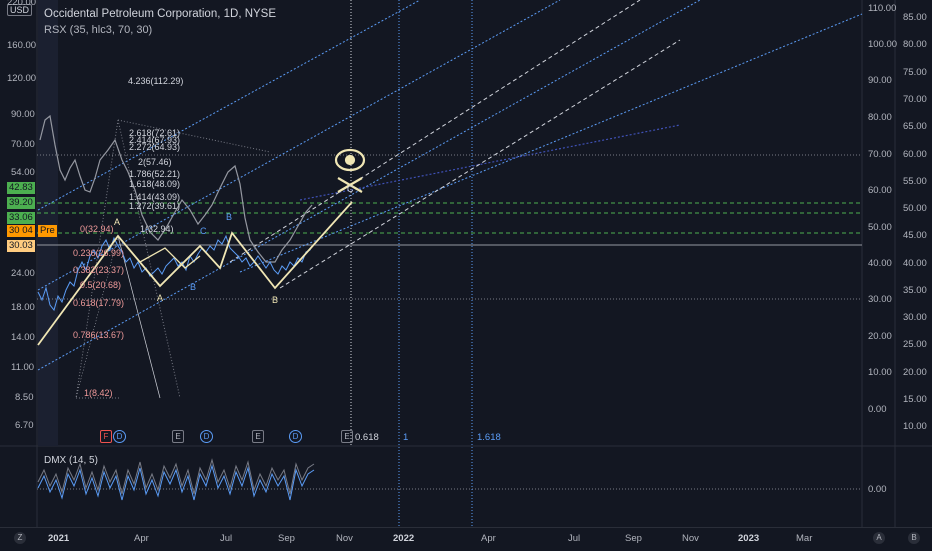  I want to click on indicator-axis-tick: 110.00, so click(882, 8).